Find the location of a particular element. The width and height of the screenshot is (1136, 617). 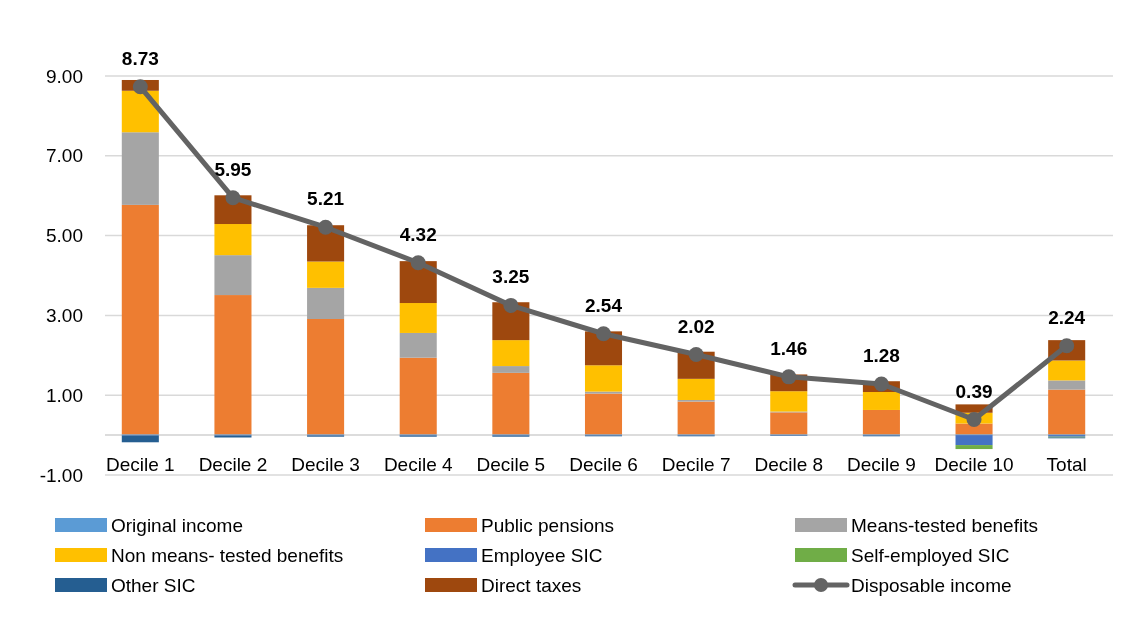

data-label: 0.39 is located at coordinates (974, 391).